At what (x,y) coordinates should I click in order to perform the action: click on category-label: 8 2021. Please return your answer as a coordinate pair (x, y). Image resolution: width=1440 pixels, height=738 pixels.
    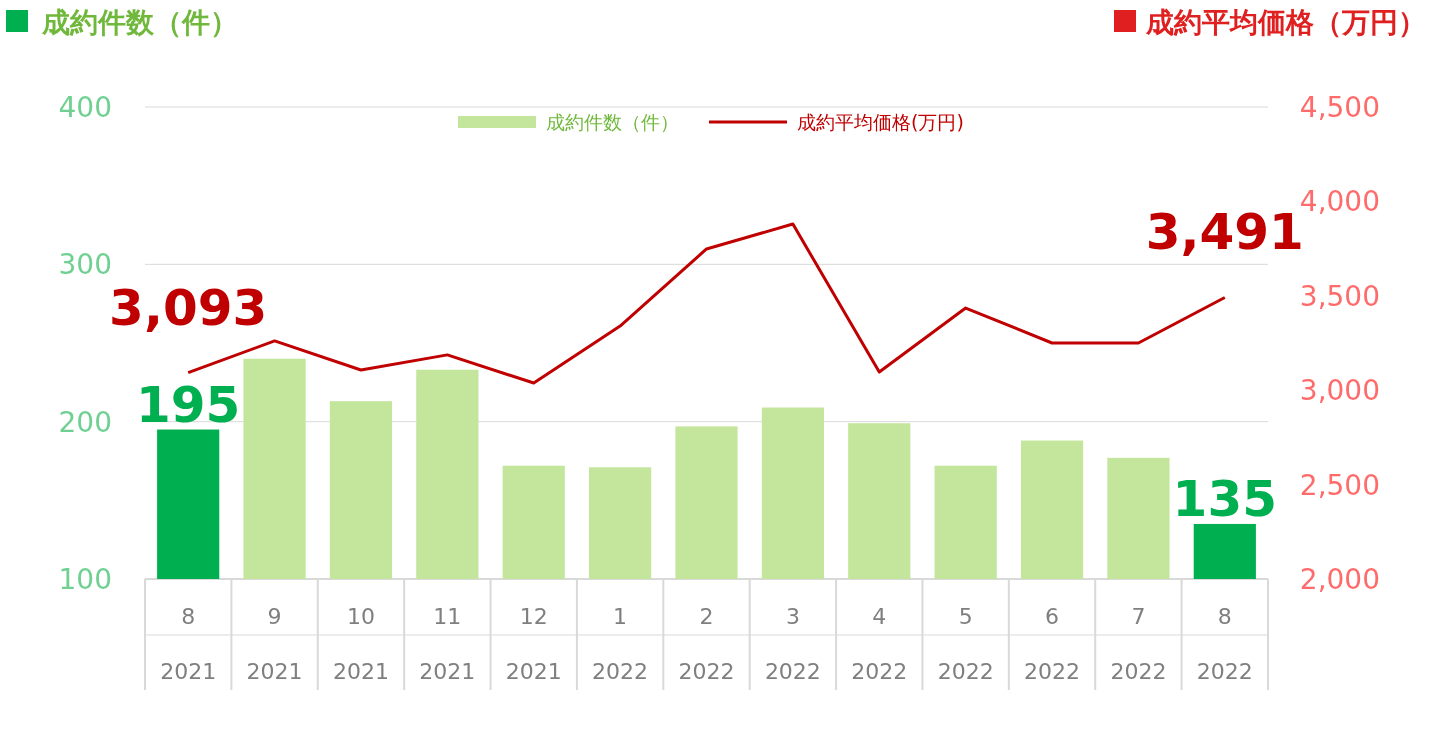
    Looking at the image, I should click on (188, 644).